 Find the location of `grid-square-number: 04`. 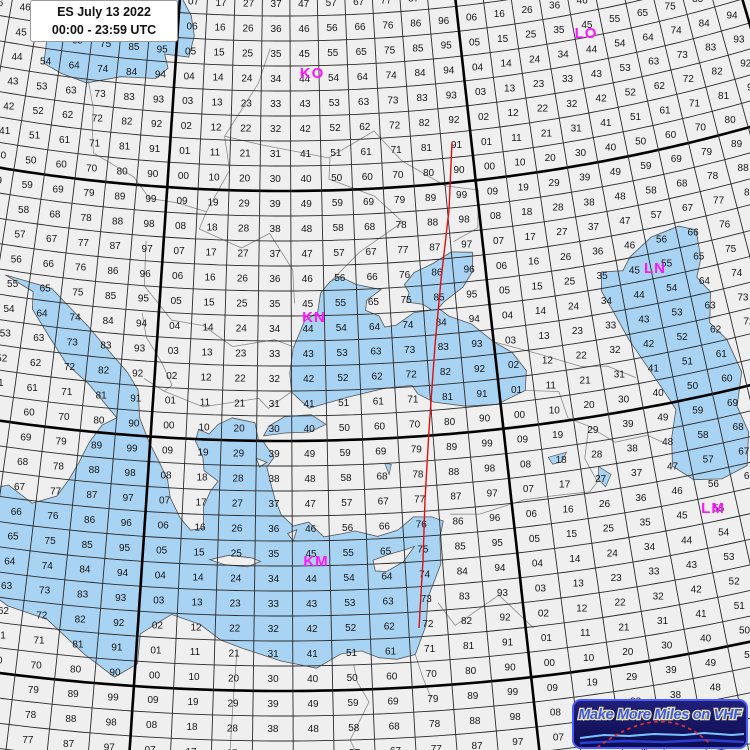

grid-square-number: 04 is located at coordinates (190, 76).